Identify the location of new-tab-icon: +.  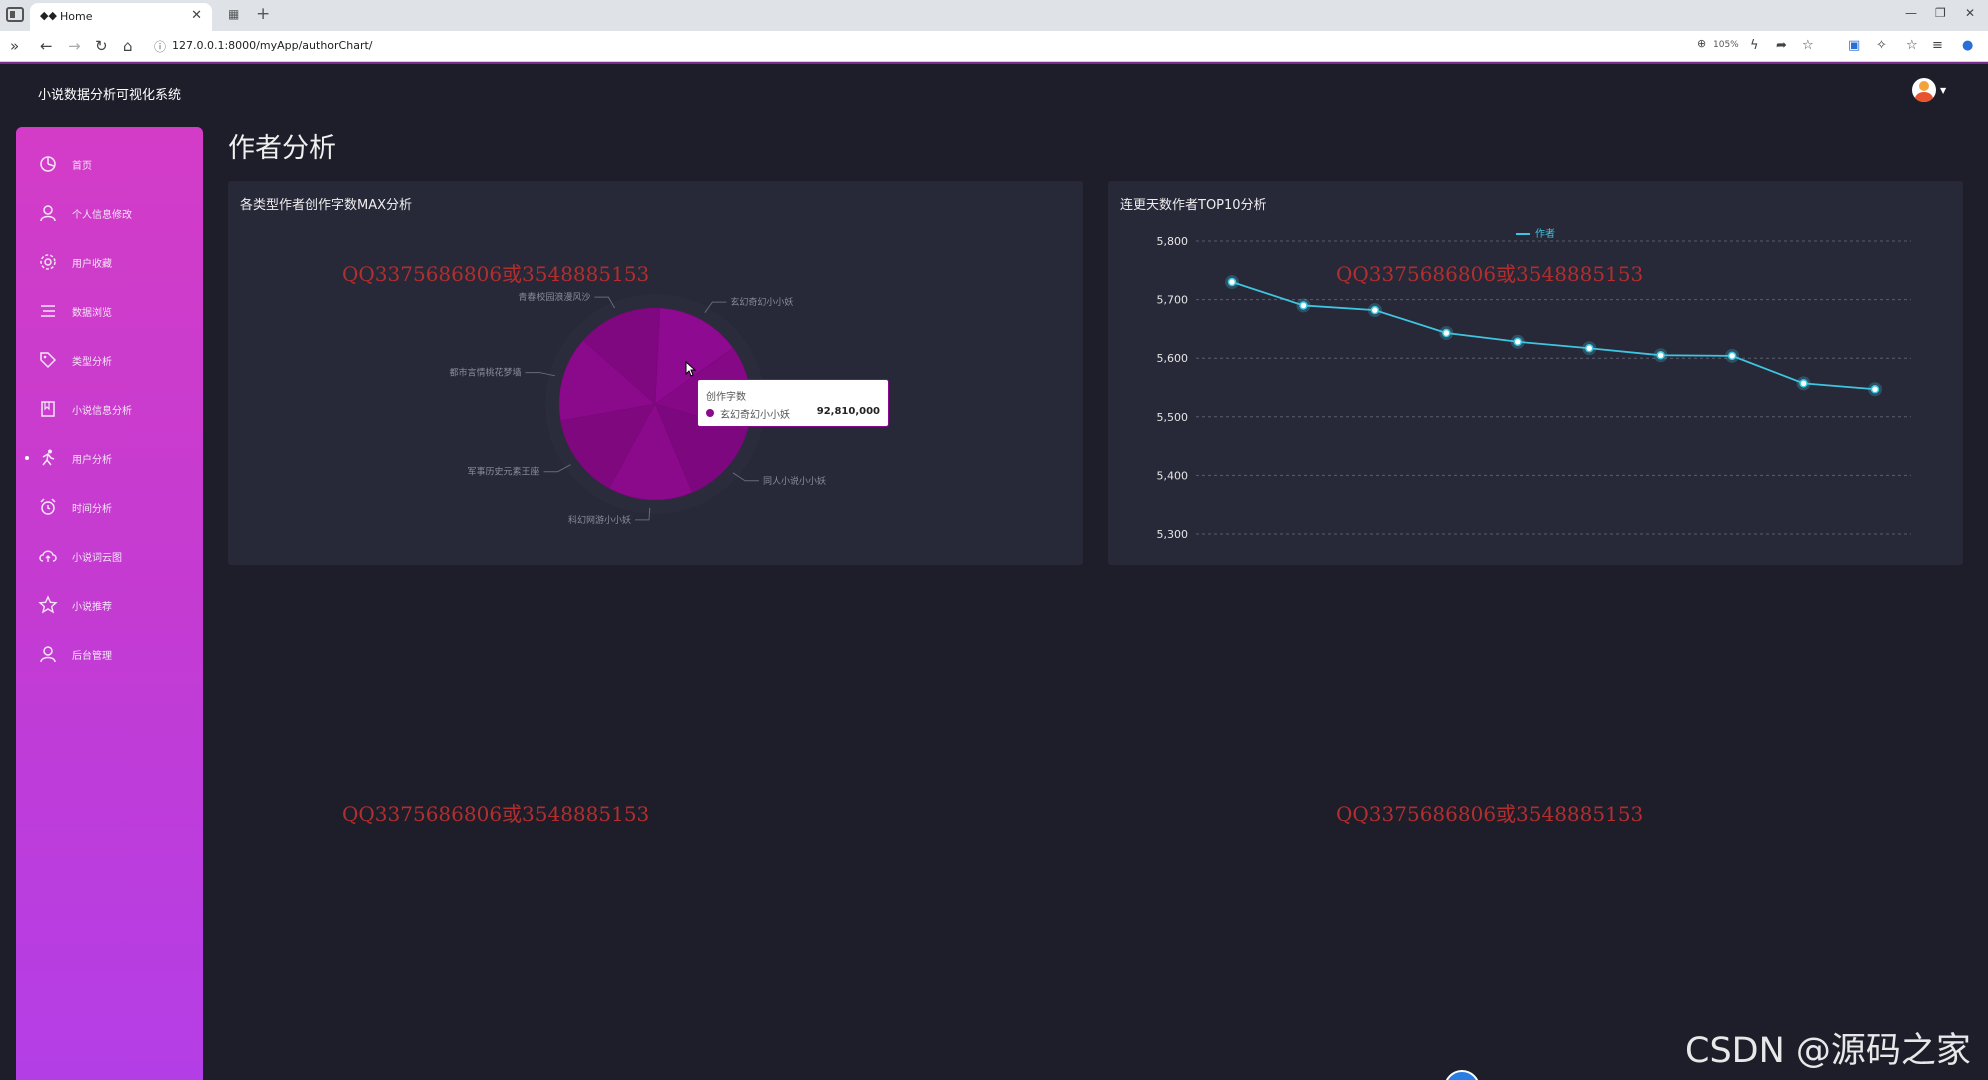
(263, 14).